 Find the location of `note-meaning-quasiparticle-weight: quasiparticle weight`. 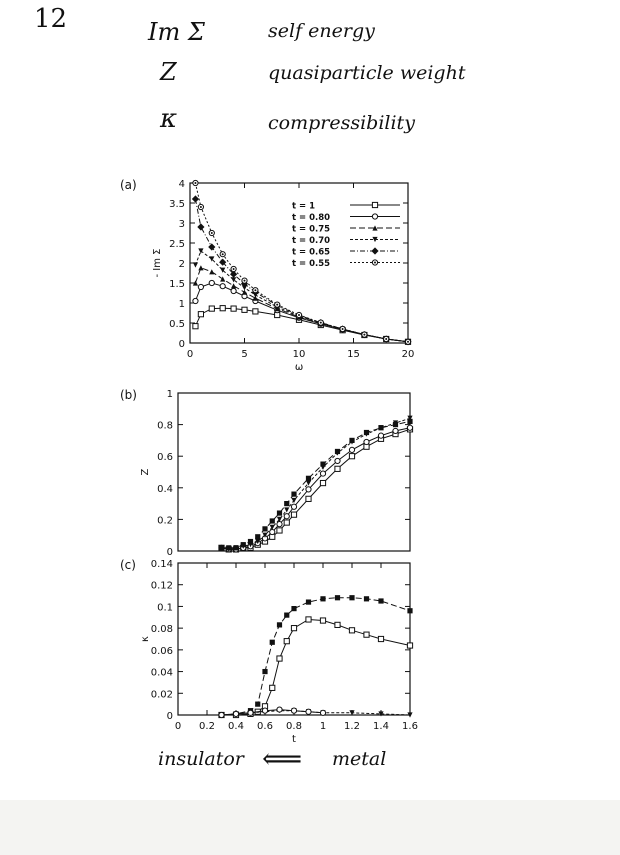

note-meaning-quasiparticle-weight: quasiparticle weight is located at coordinates (367, 73).